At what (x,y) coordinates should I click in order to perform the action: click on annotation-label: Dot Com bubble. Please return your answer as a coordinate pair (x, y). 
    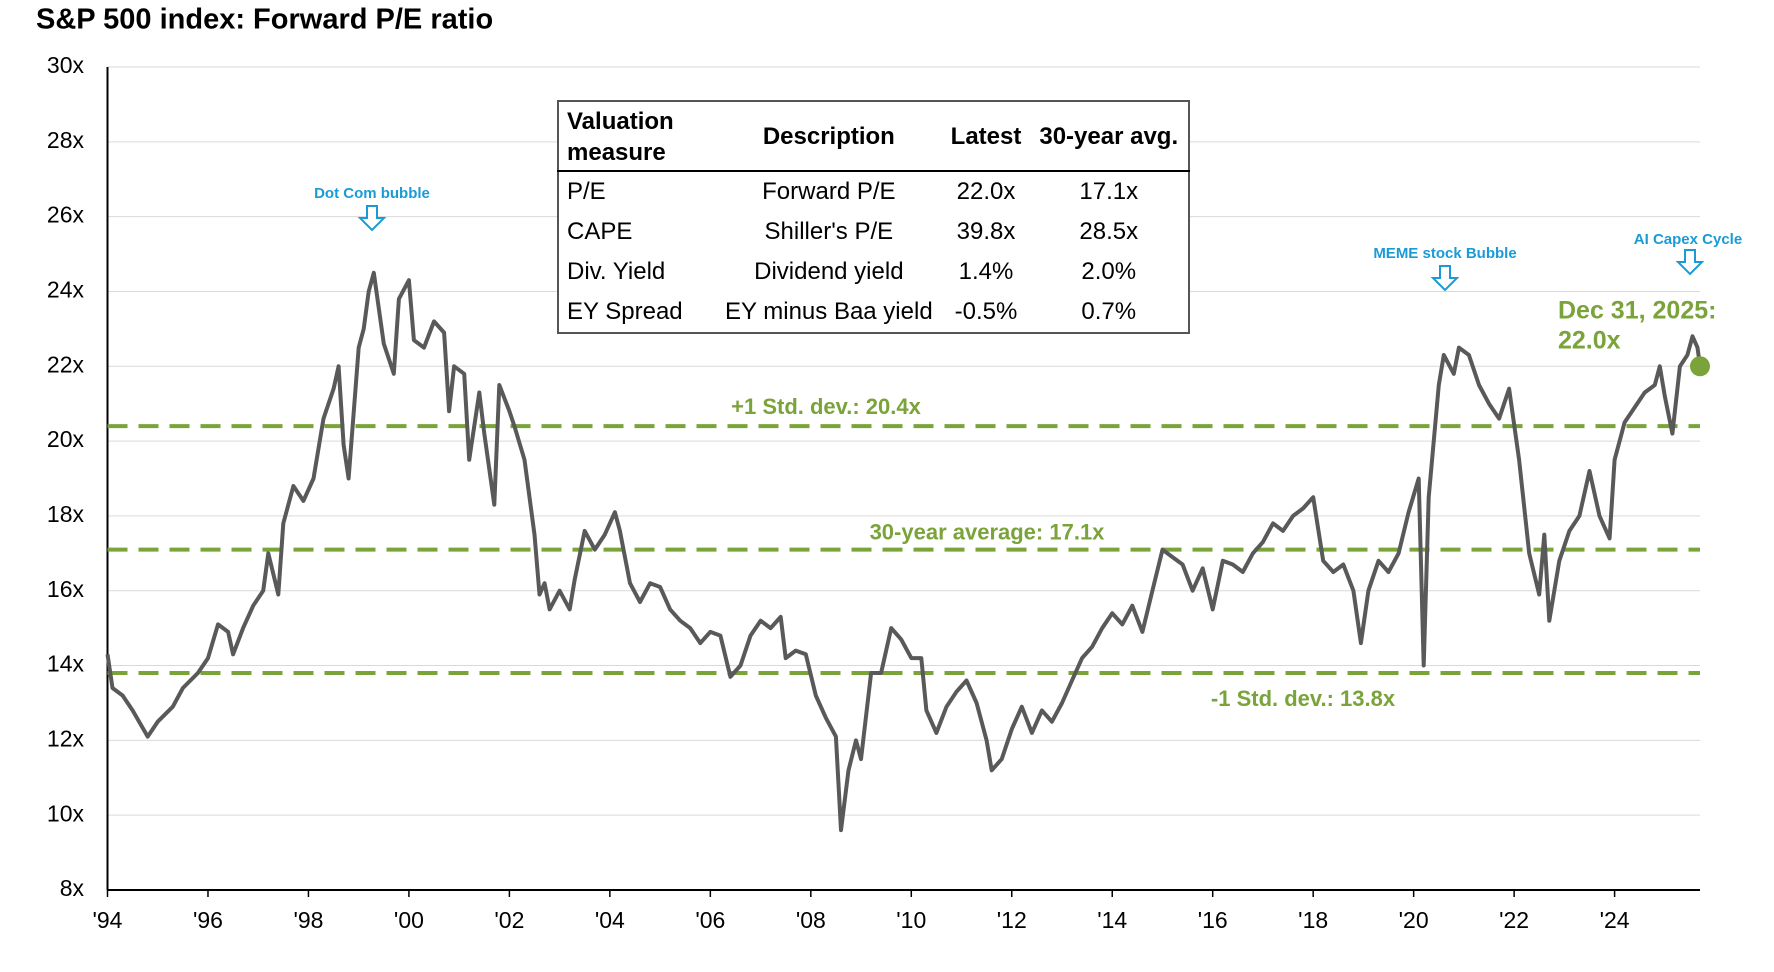
    Looking at the image, I should click on (372, 193).